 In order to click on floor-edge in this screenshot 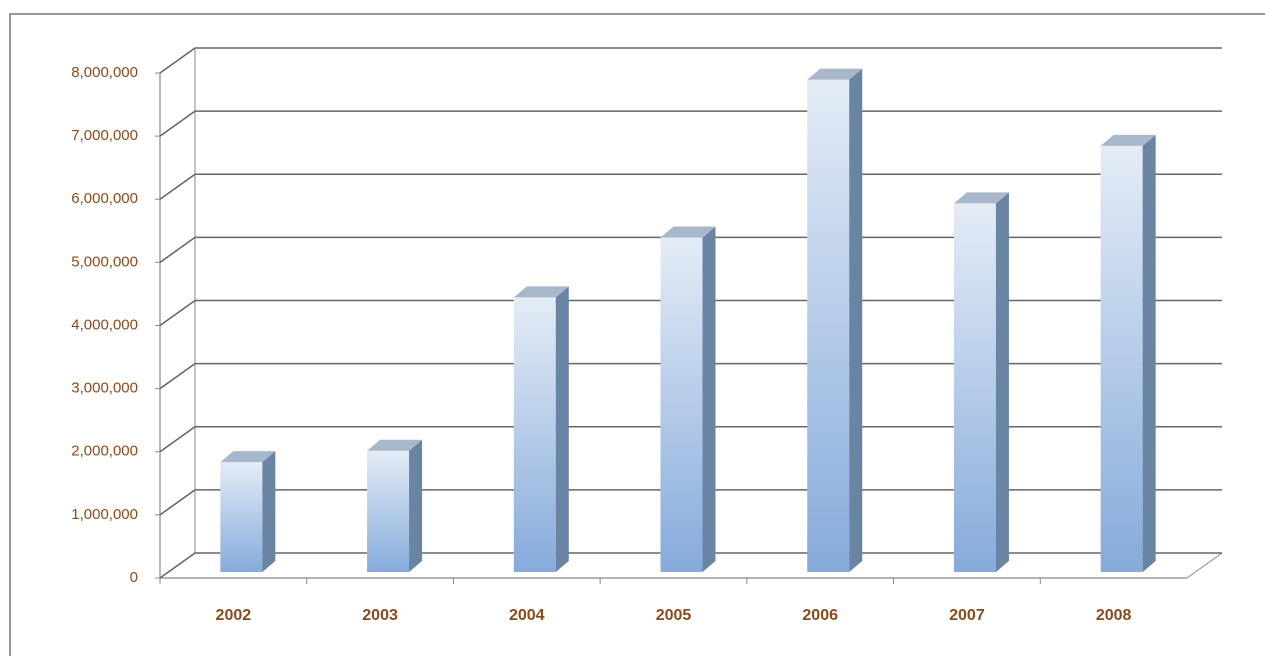, I will do `click(1204, 565)`.